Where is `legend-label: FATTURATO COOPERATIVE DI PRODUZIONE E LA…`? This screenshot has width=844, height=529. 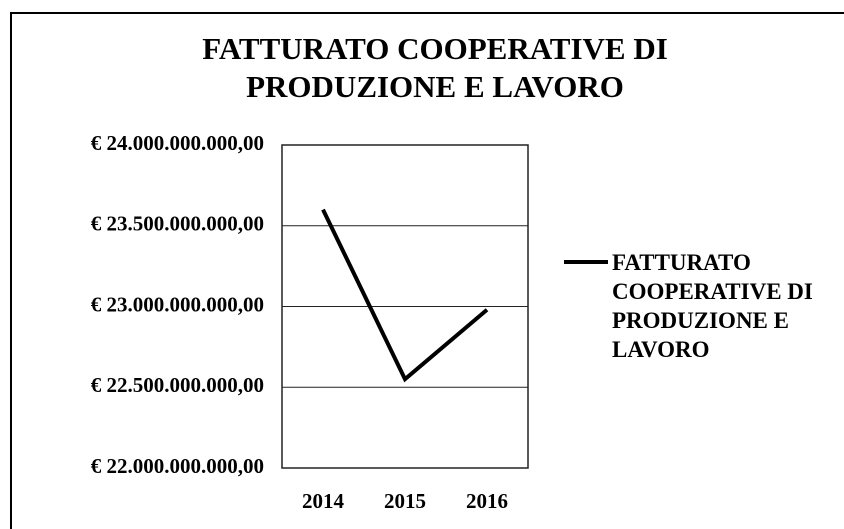 legend-label: FATTURATO COOPERATIVE DI PRODUZIONE E LA… is located at coordinates (712, 306).